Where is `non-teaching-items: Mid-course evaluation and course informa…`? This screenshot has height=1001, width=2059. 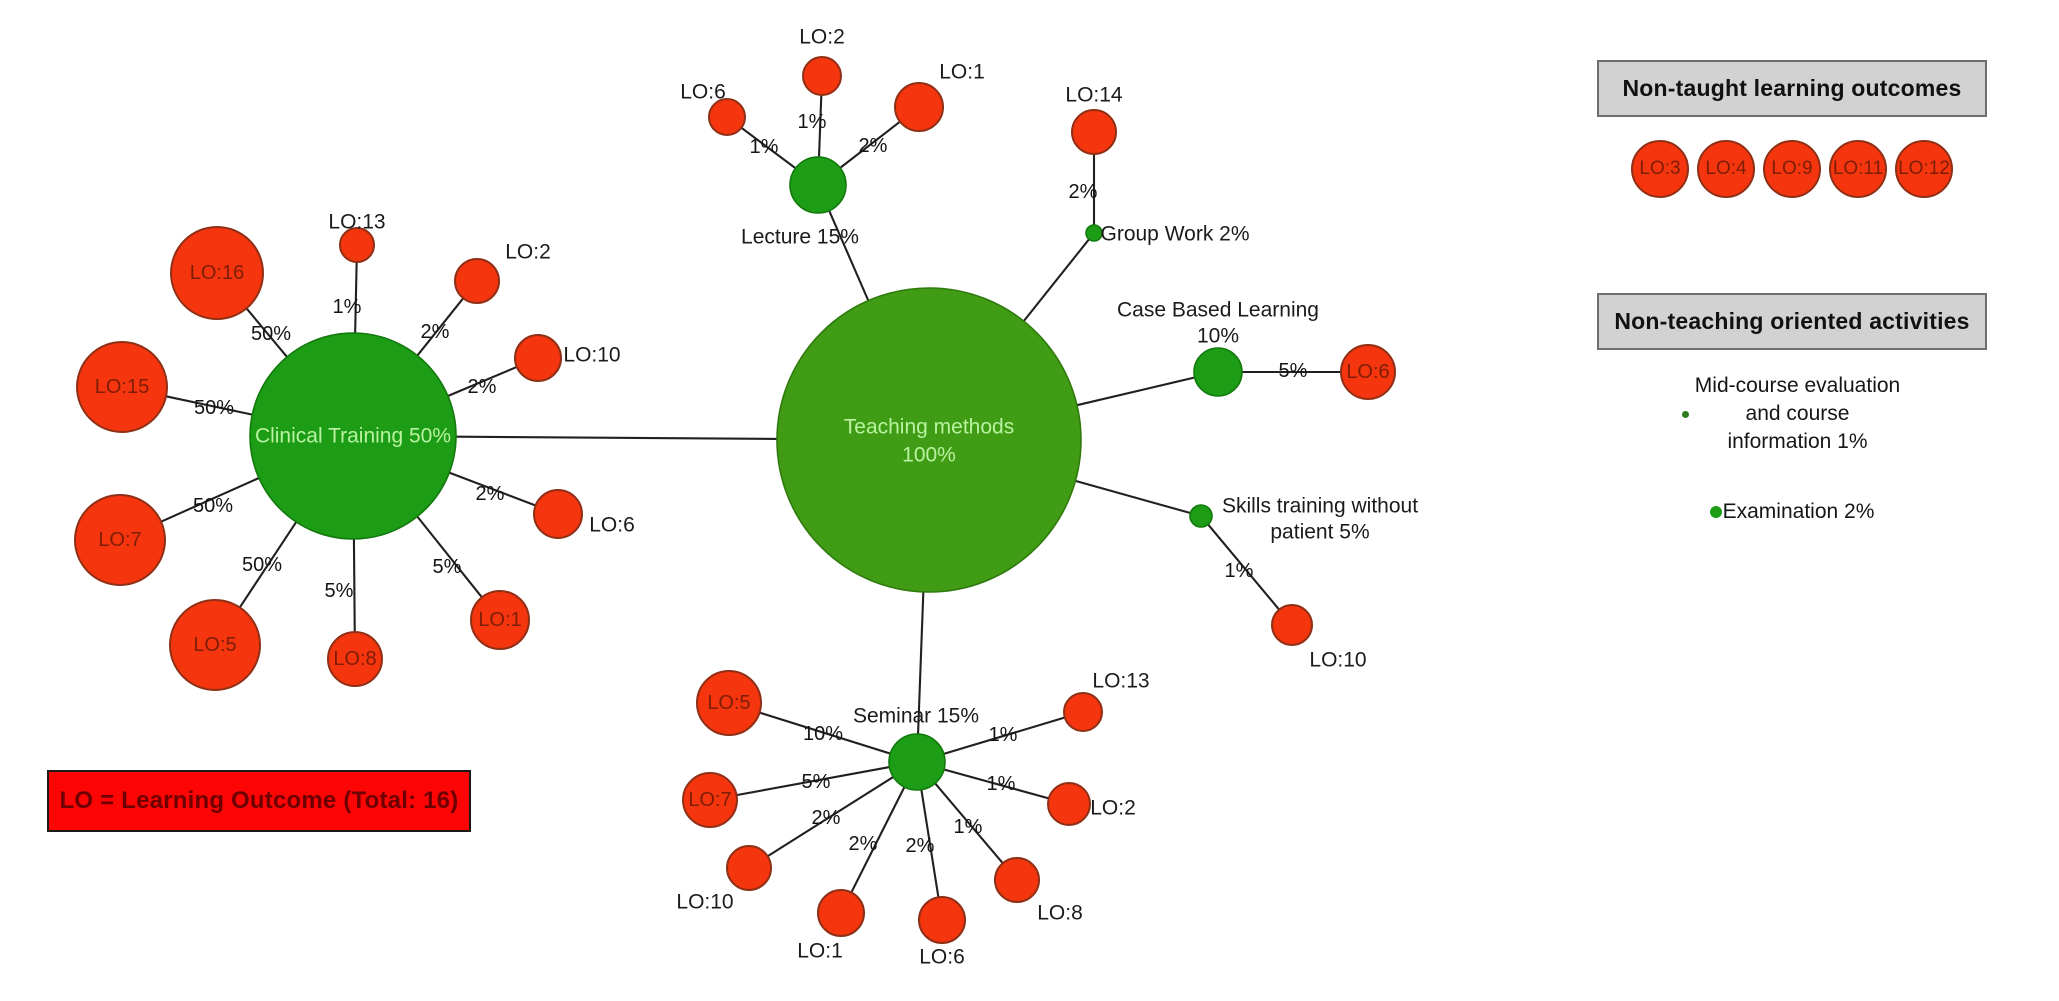 non-teaching-items: Mid-course evaluation and course informa… is located at coordinates (1792, 449).